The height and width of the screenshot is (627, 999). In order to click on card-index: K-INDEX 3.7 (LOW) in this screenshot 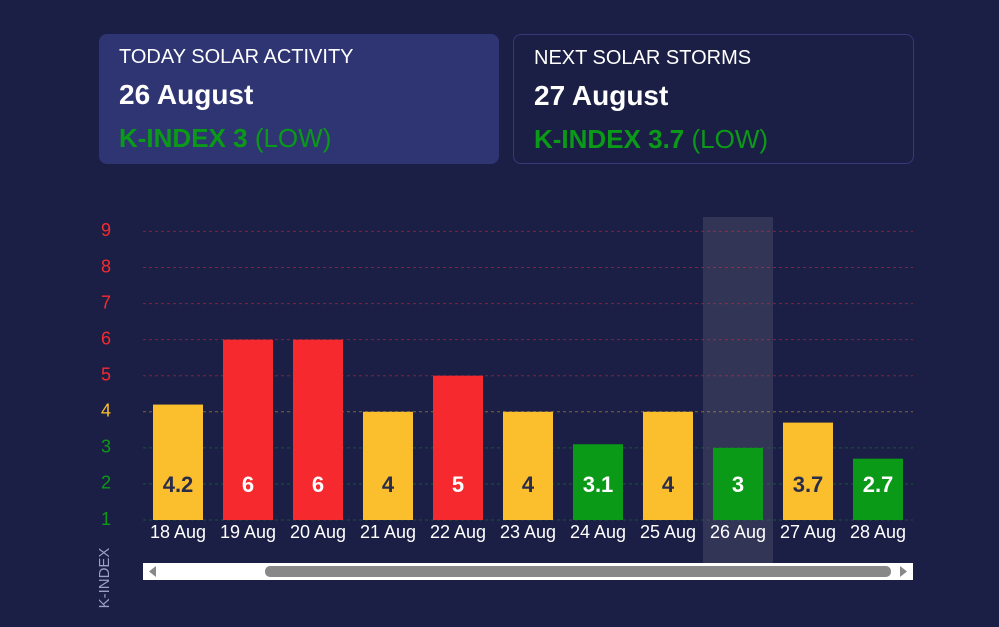, I will do `click(723, 139)`.